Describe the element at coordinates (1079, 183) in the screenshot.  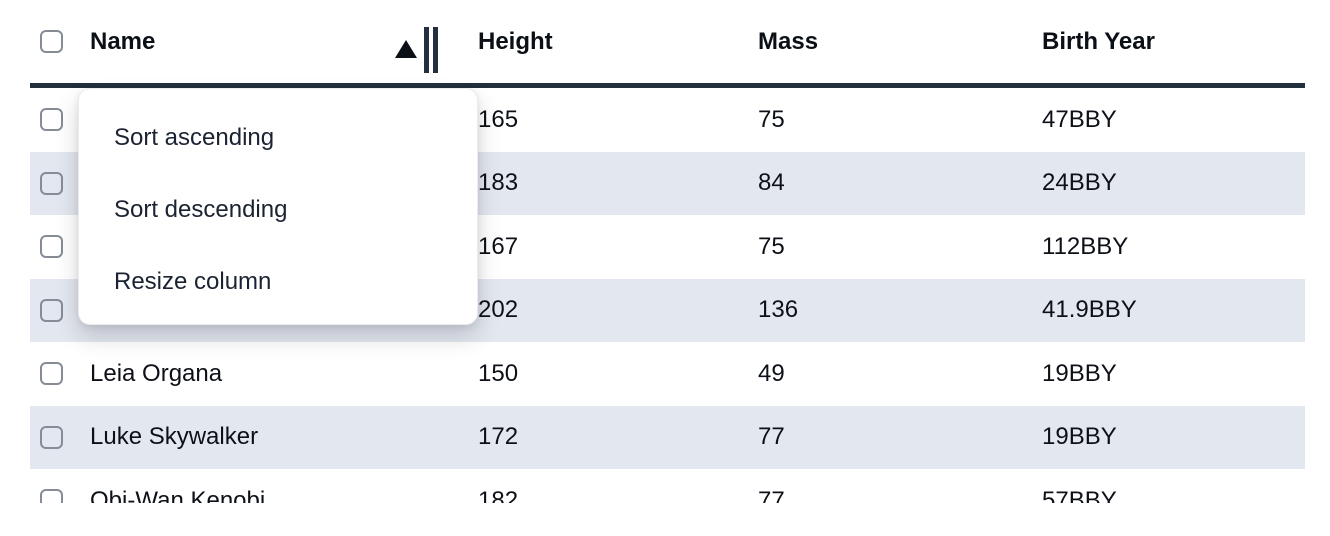
I see `cell-birth-year: 24BBY` at that location.